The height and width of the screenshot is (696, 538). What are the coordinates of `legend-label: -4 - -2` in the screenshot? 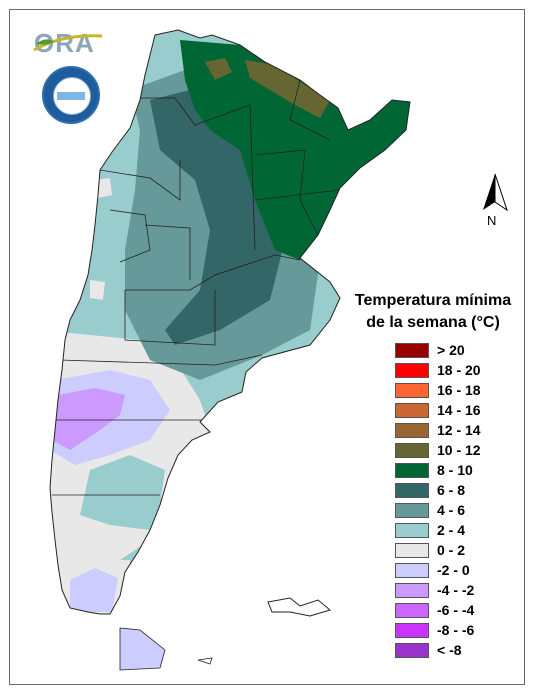 It's located at (456, 590).